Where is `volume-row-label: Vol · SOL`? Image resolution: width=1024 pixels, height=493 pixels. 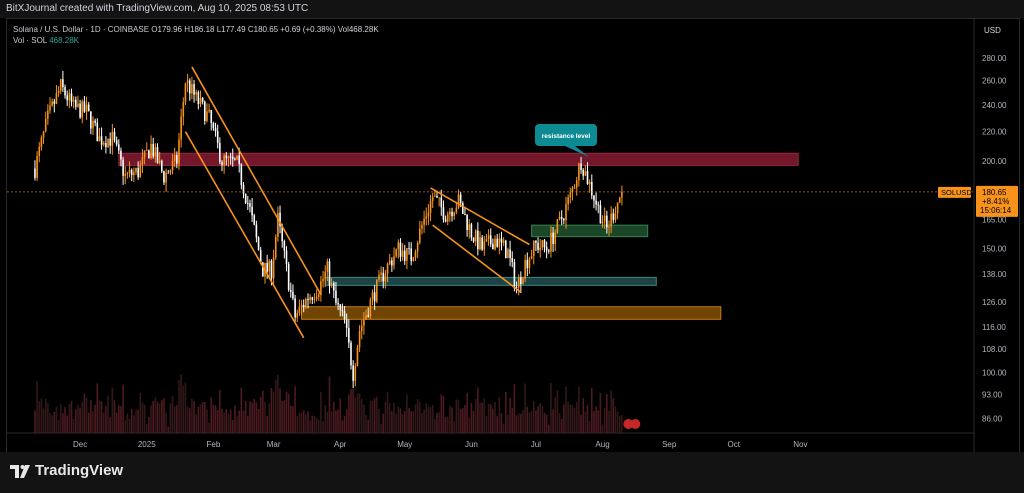 volume-row-label: Vol · SOL is located at coordinates (30, 40).